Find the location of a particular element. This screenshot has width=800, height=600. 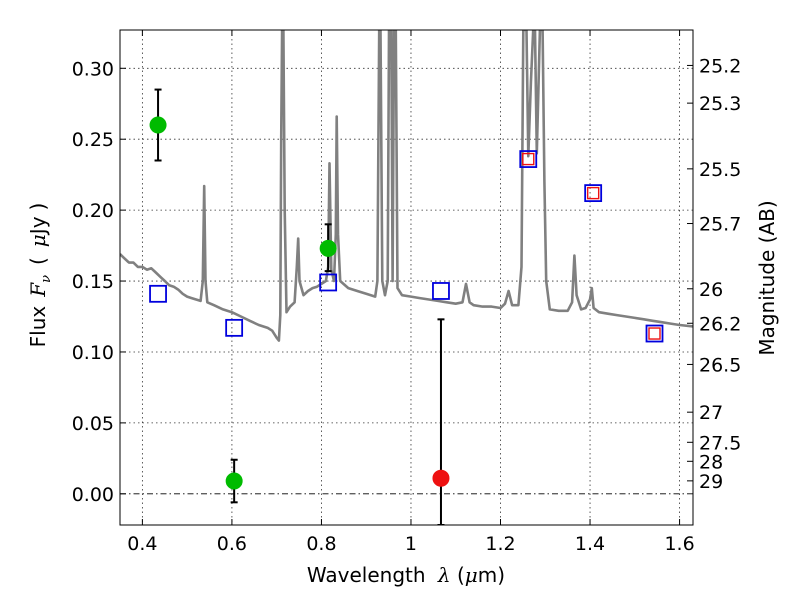

y2-tick-label: 26.2 is located at coordinates (720, 324).